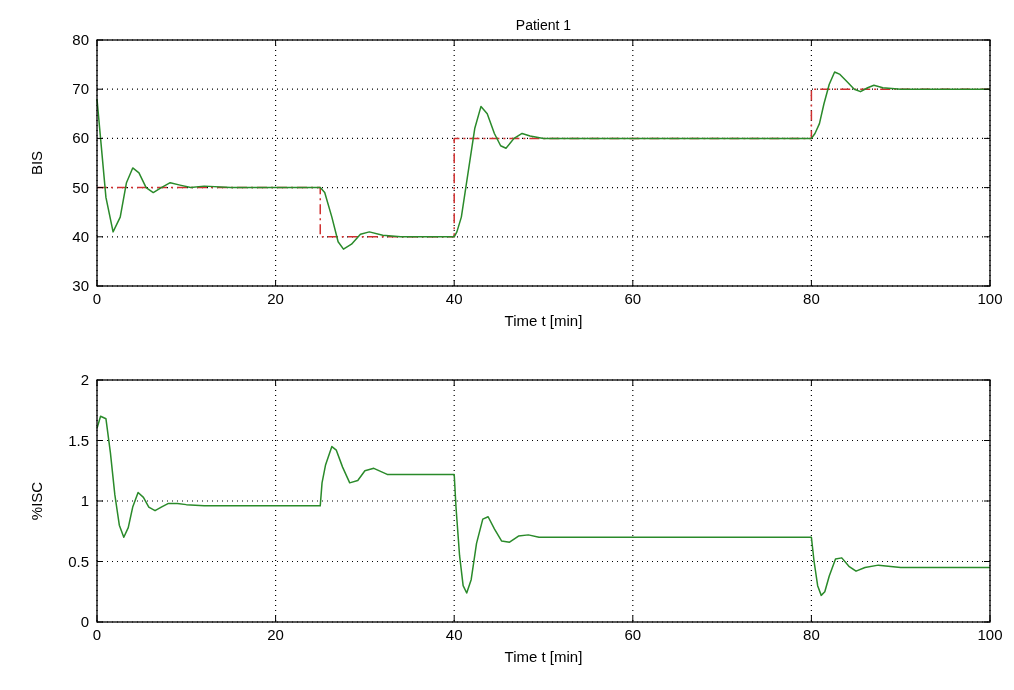 This screenshot has width=1014, height=690. I want to click on y-tick-label: 2, so click(84, 379).